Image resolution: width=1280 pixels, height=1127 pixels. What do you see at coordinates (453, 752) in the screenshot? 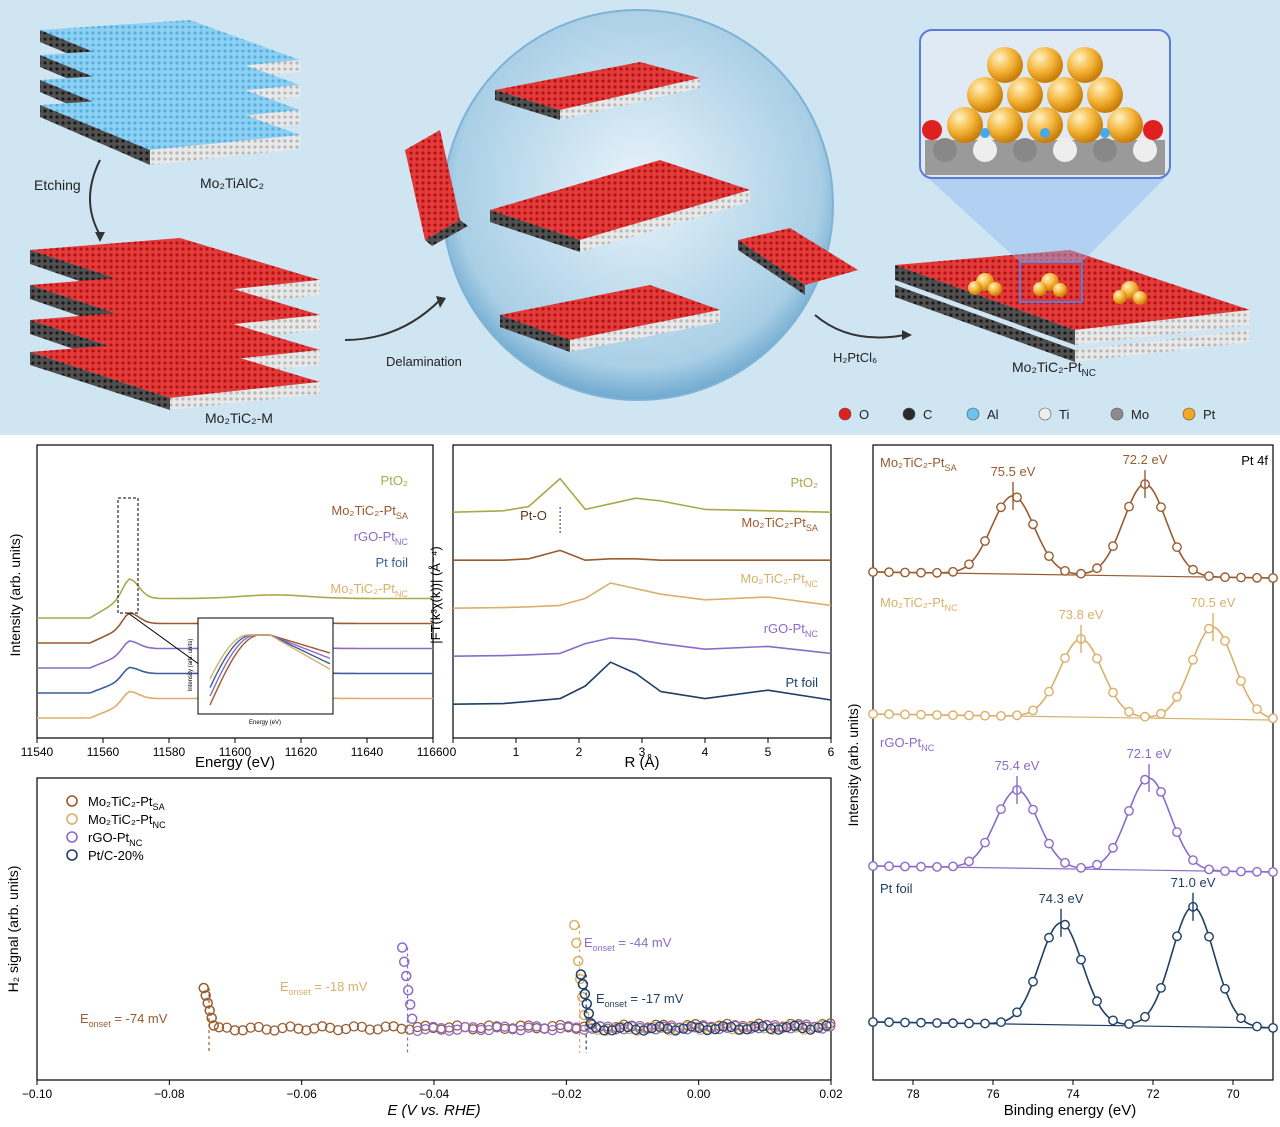
I see `exafs-xtick-label-0: 0` at bounding box center [453, 752].